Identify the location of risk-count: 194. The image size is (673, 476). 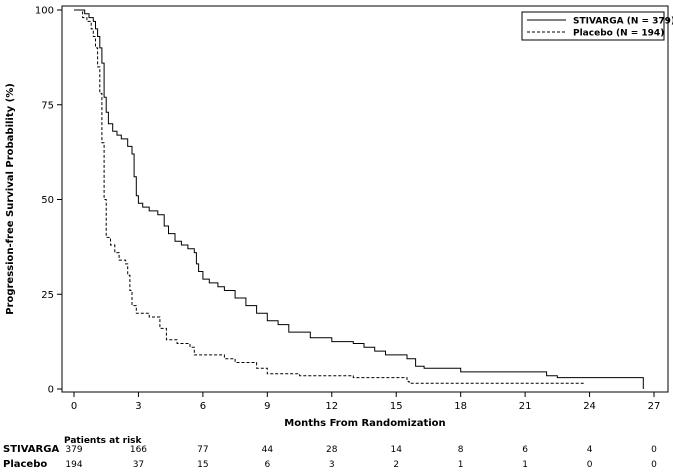
(73, 465).